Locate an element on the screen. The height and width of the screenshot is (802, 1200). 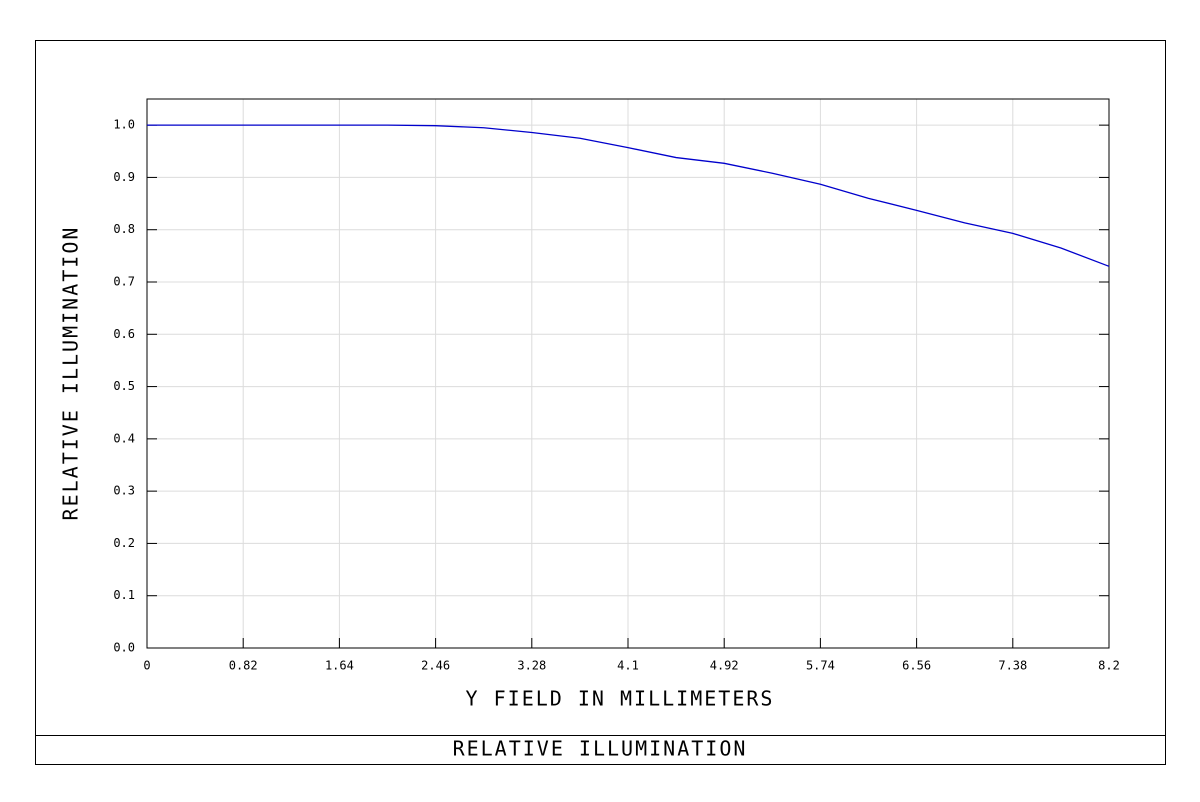
y-tick-label: 0.1 is located at coordinates (124, 595).